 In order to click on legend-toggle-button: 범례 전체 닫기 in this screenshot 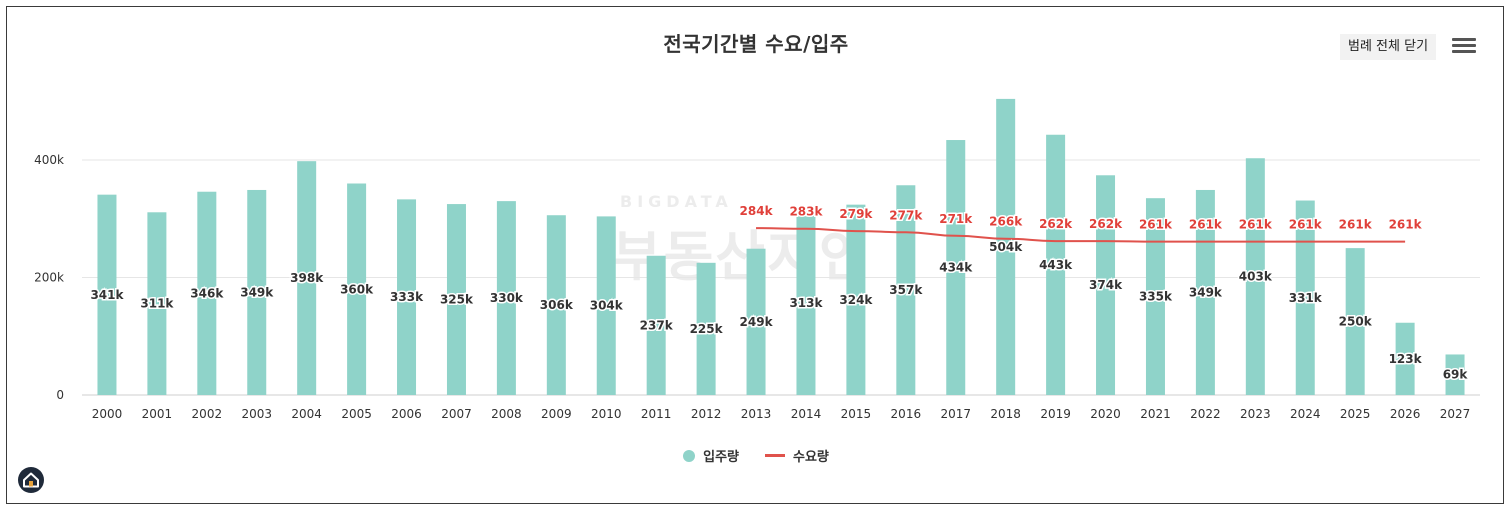, I will do `click(1388, 47)`.